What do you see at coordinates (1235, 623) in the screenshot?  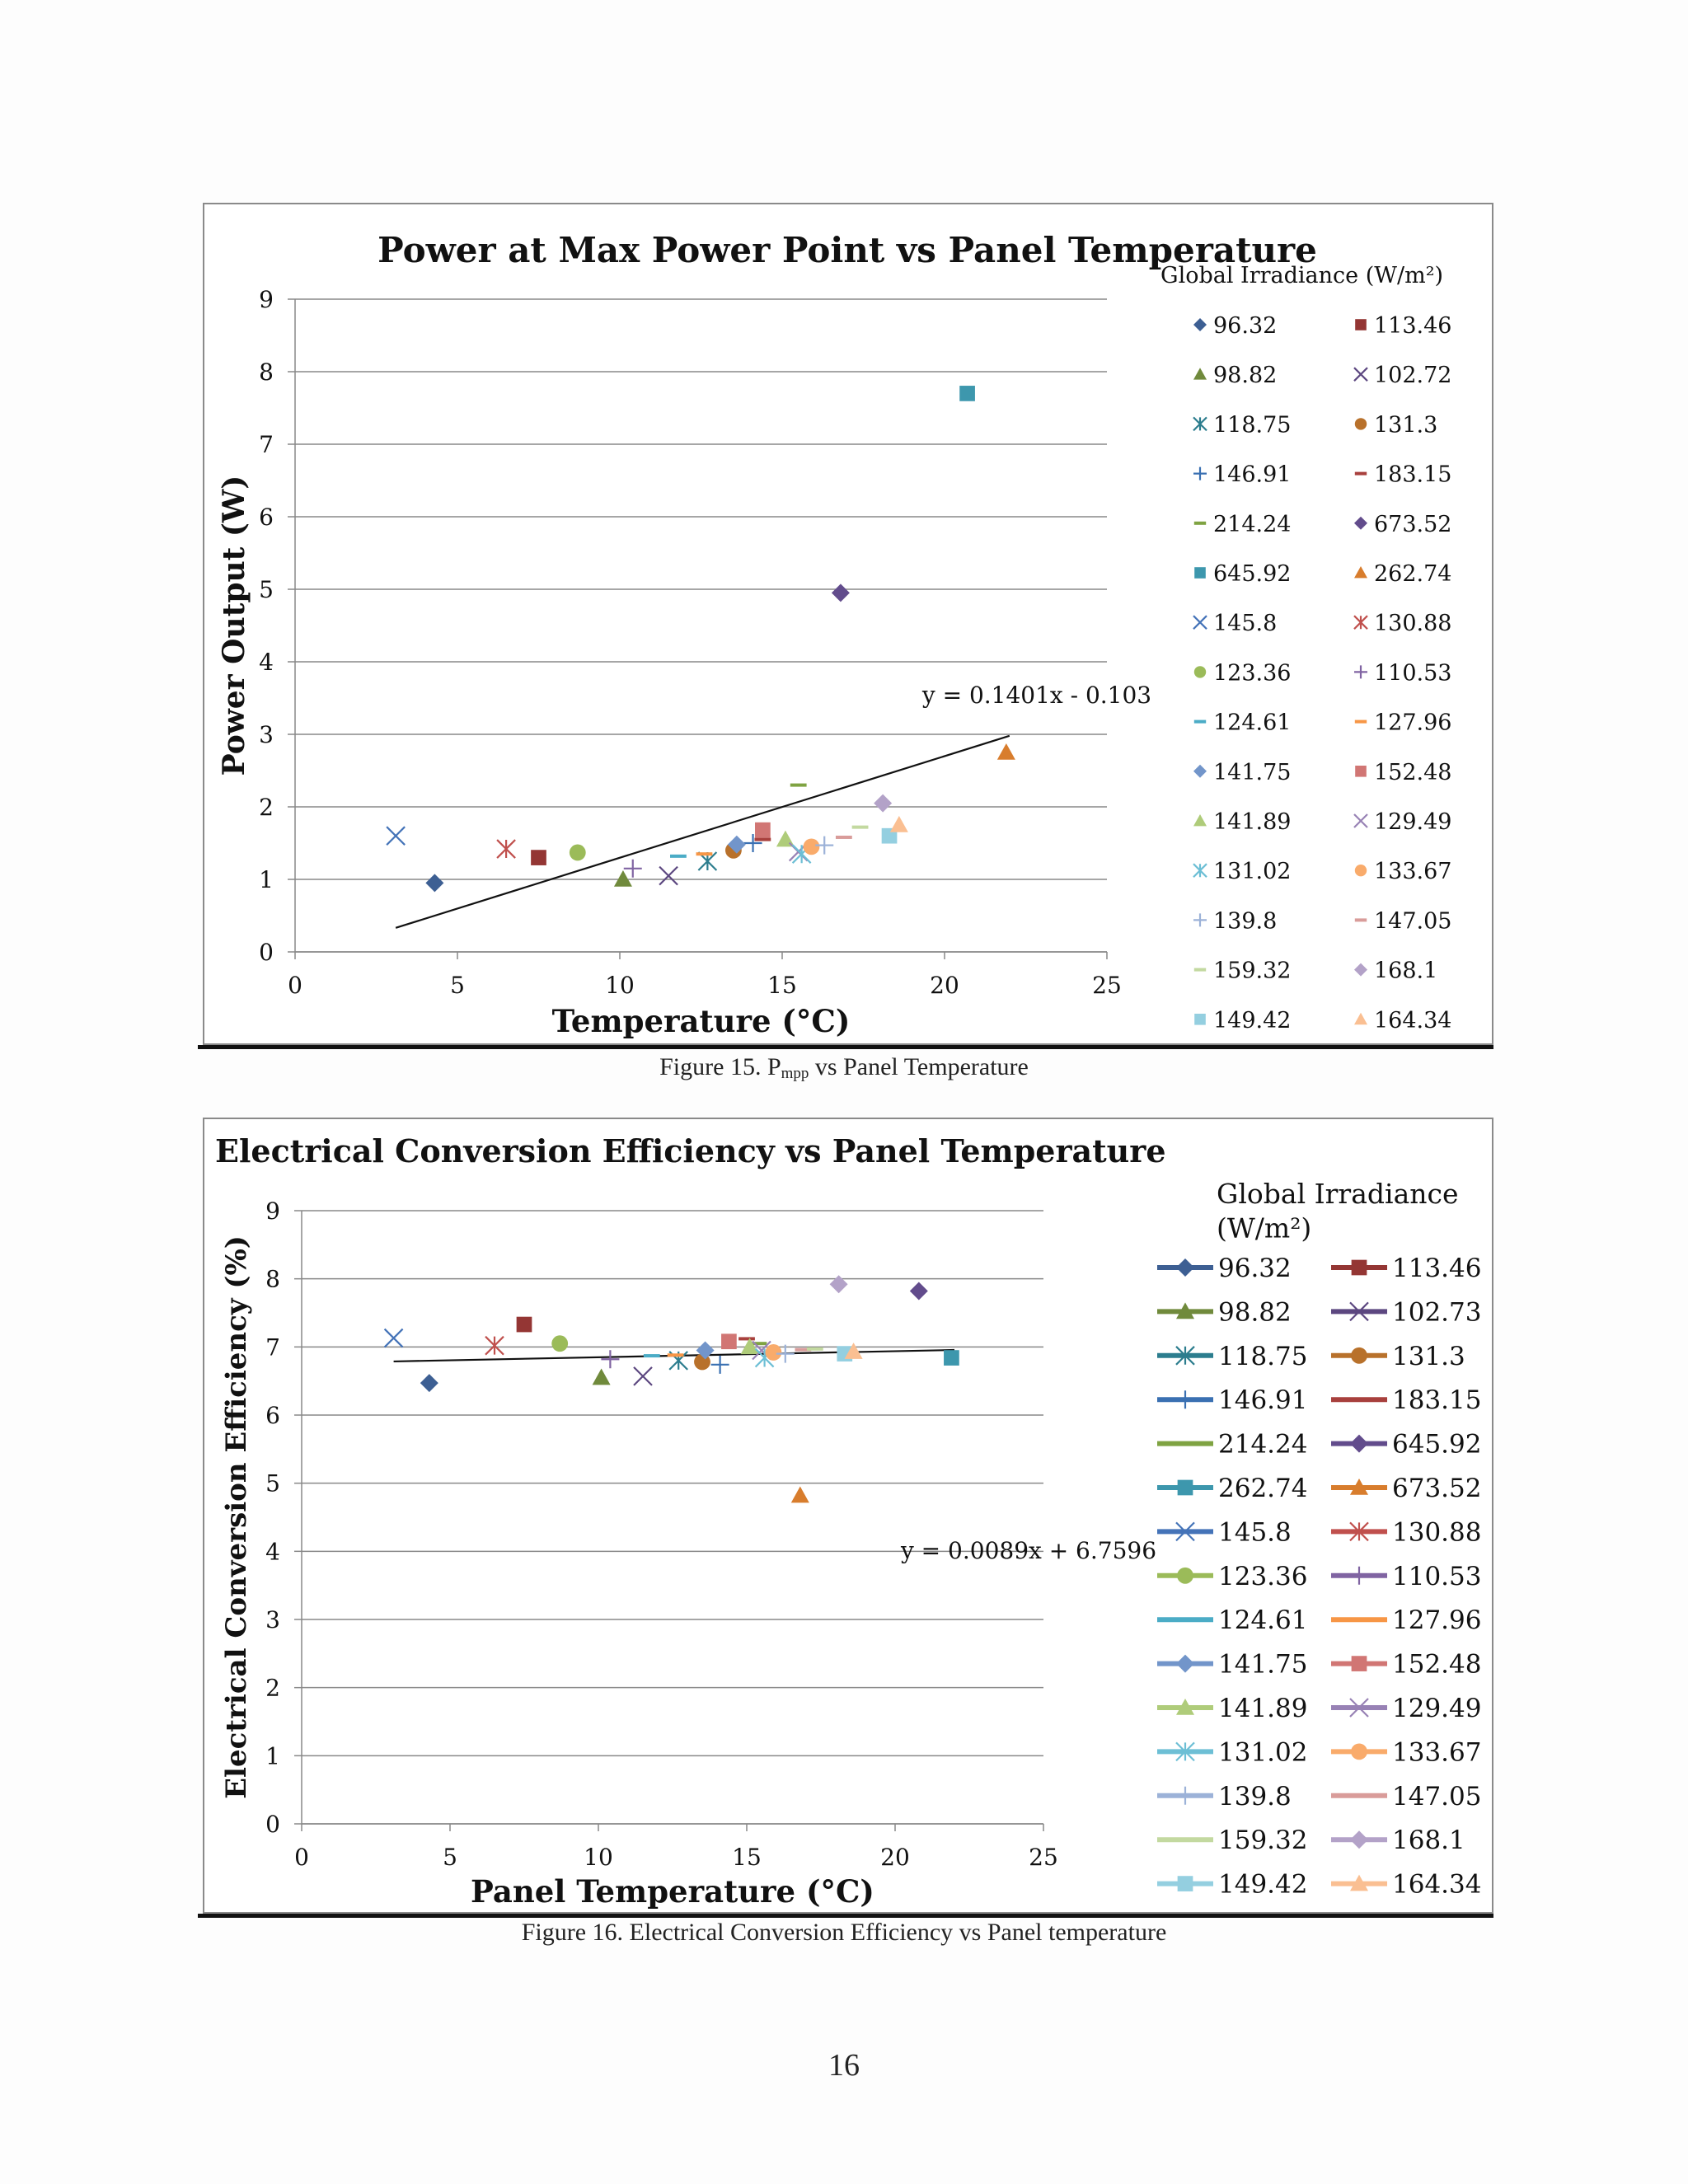 I see `power-legend-item: 145.8` at bounding box center [1235, 623].